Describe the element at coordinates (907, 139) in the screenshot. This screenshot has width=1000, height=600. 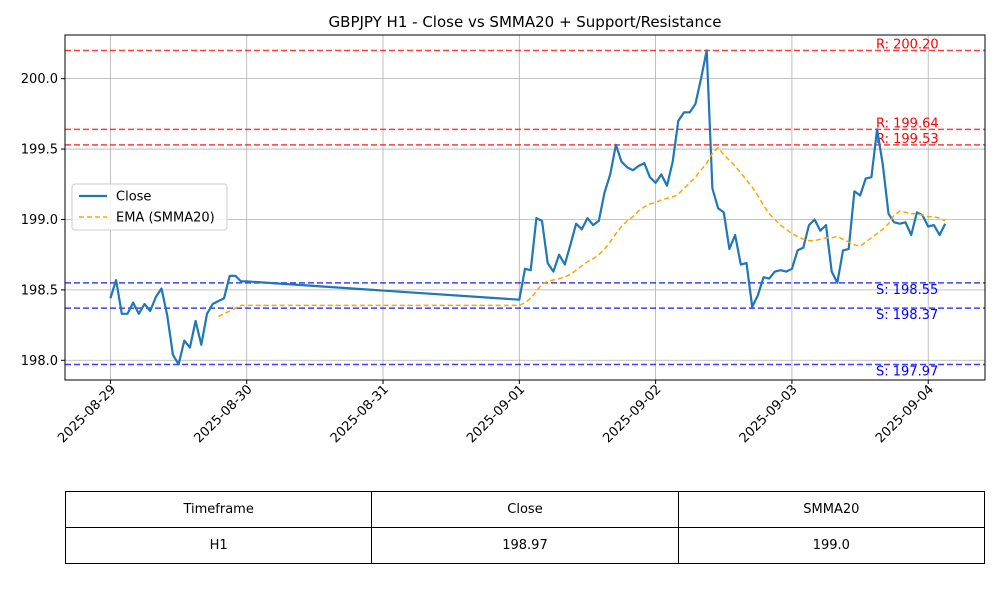
I see `resistance-label: R: 199.53` at that location.